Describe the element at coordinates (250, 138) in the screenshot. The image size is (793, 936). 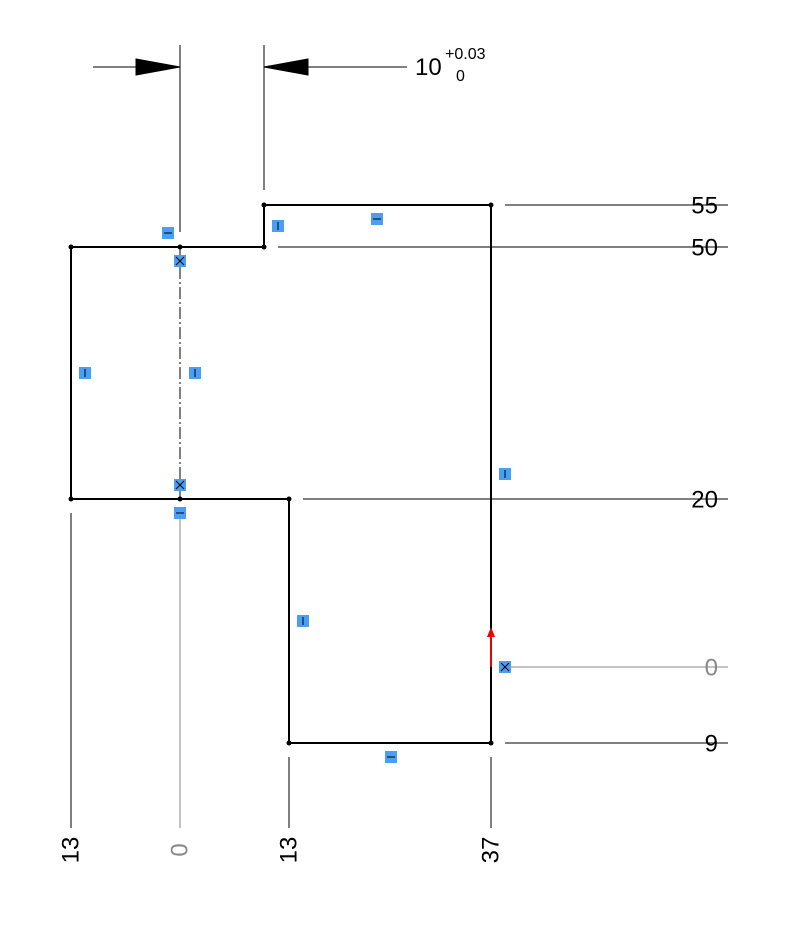
I see `width-dimension` at that location.